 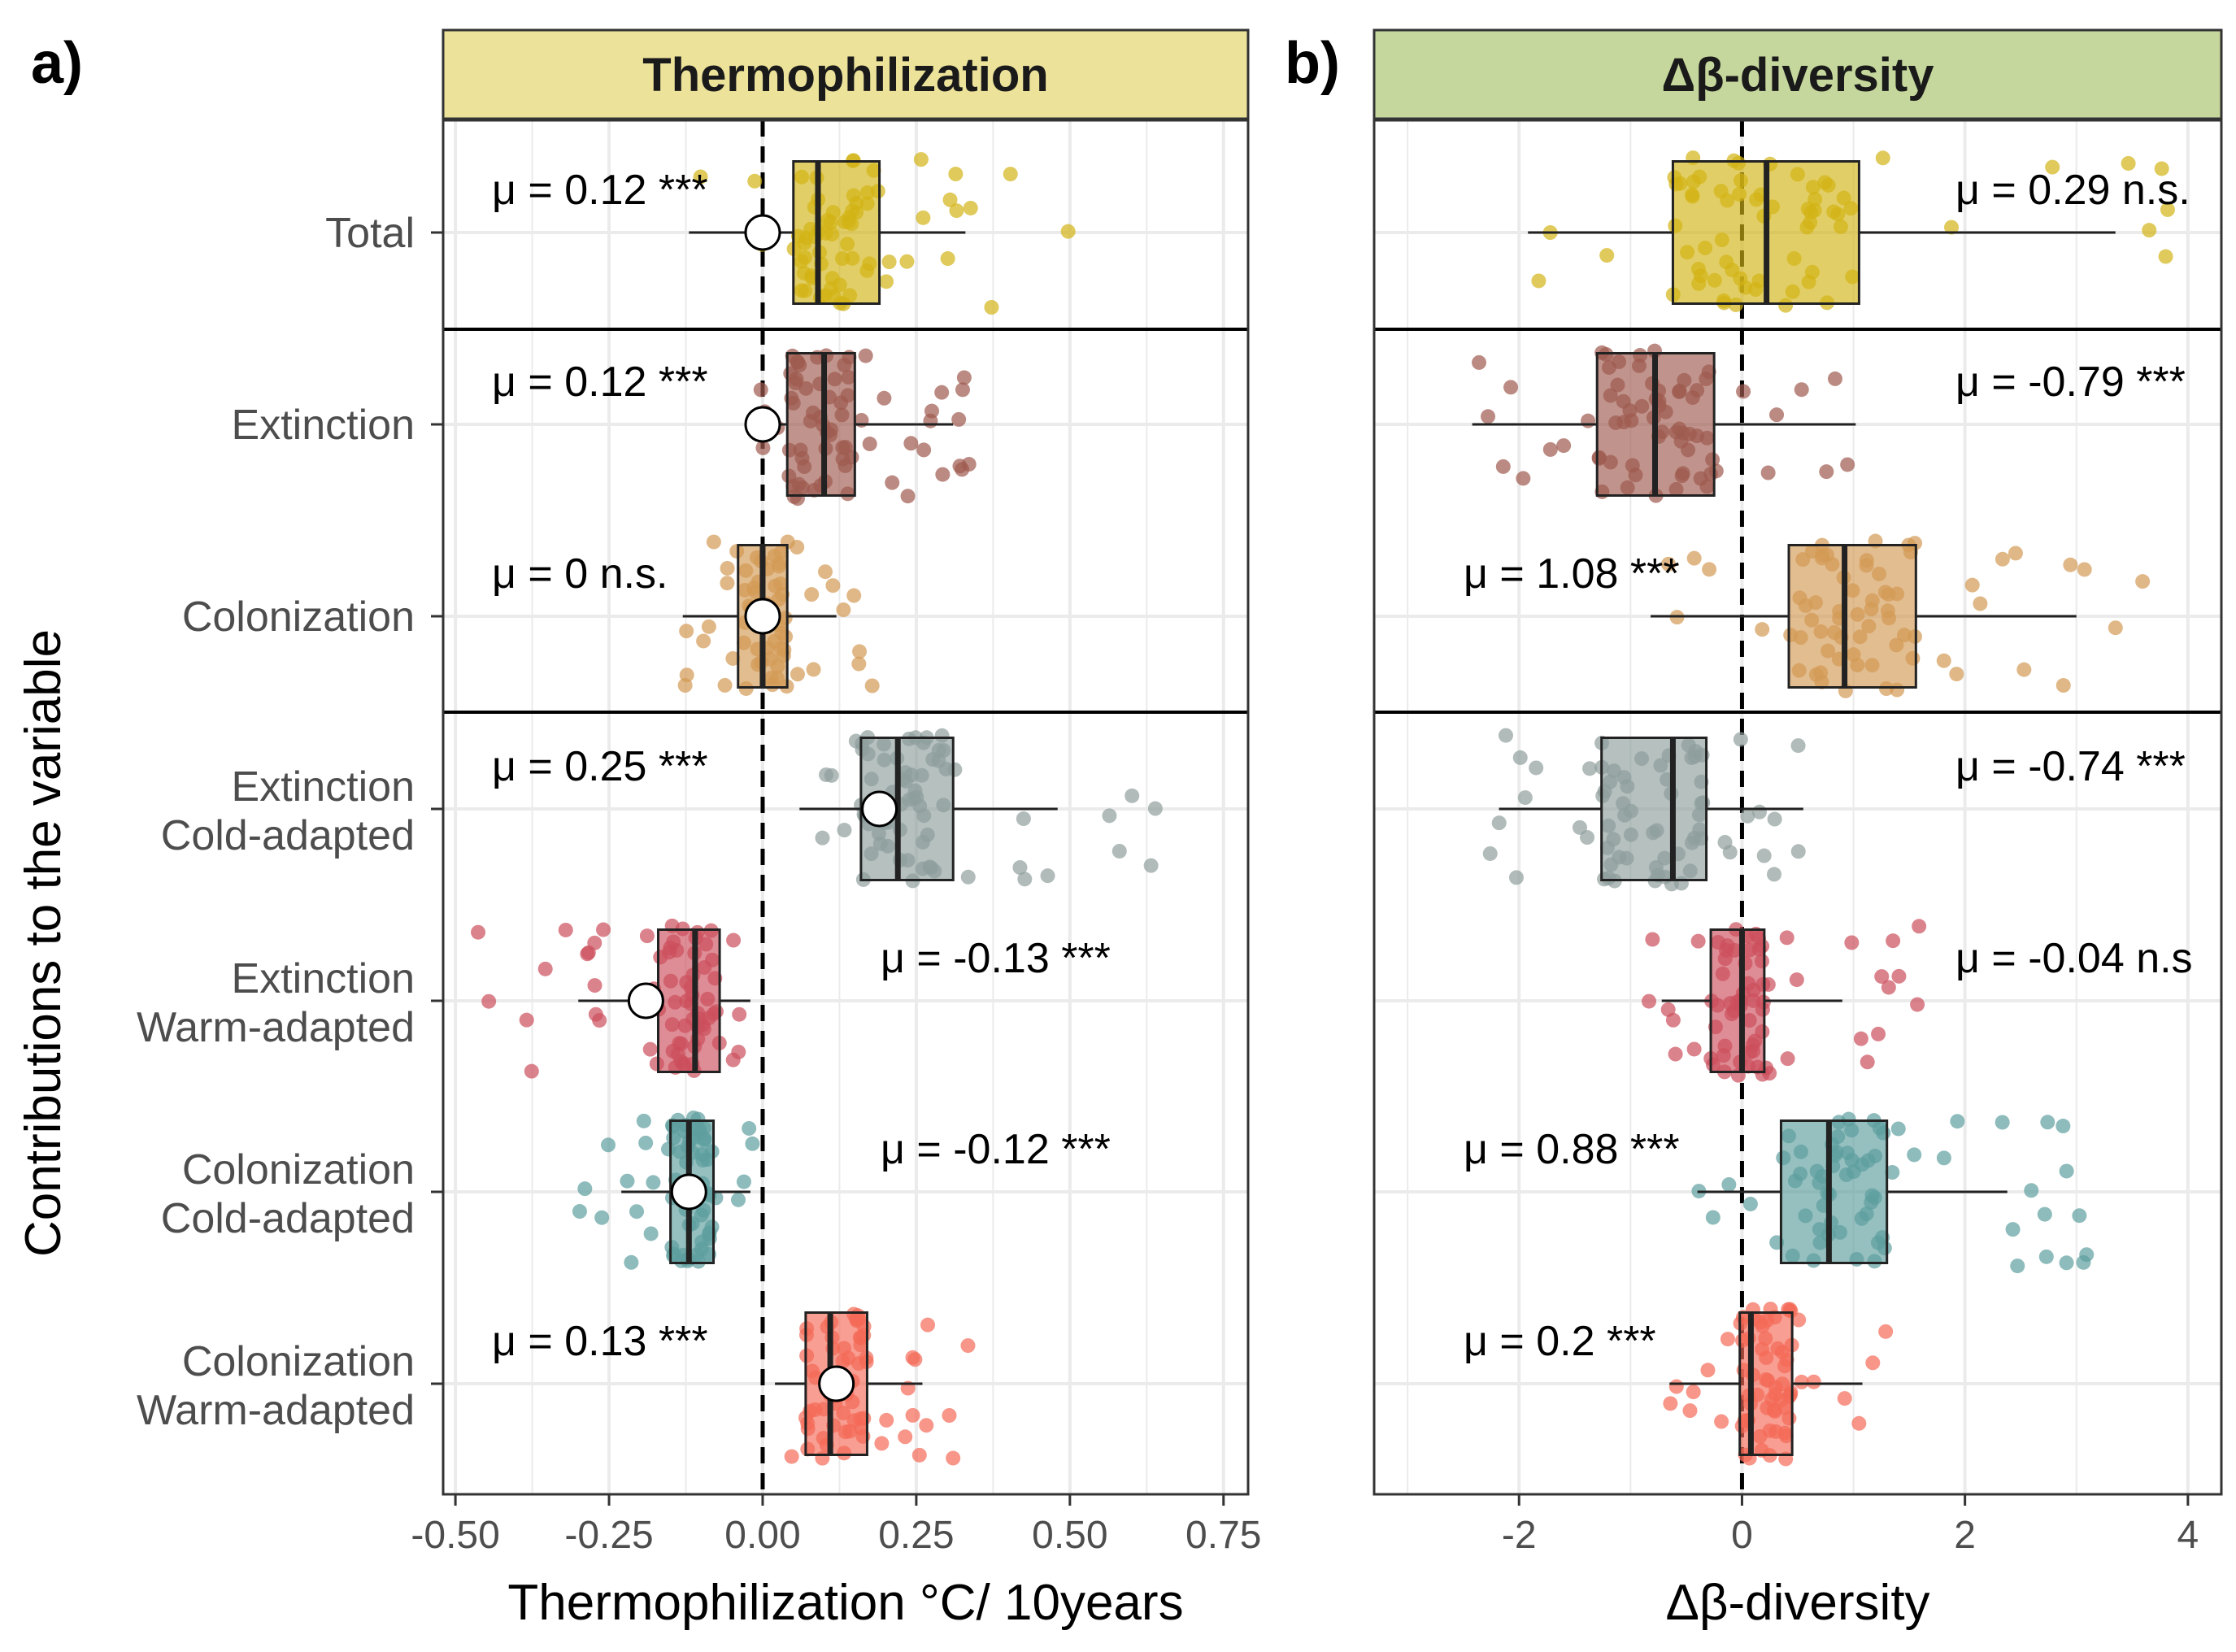 What do you see at coordinates (1069, 1535) in the screenshot?
I see `x-tick-label: 0.50` at bounding box center [1069, 1535].